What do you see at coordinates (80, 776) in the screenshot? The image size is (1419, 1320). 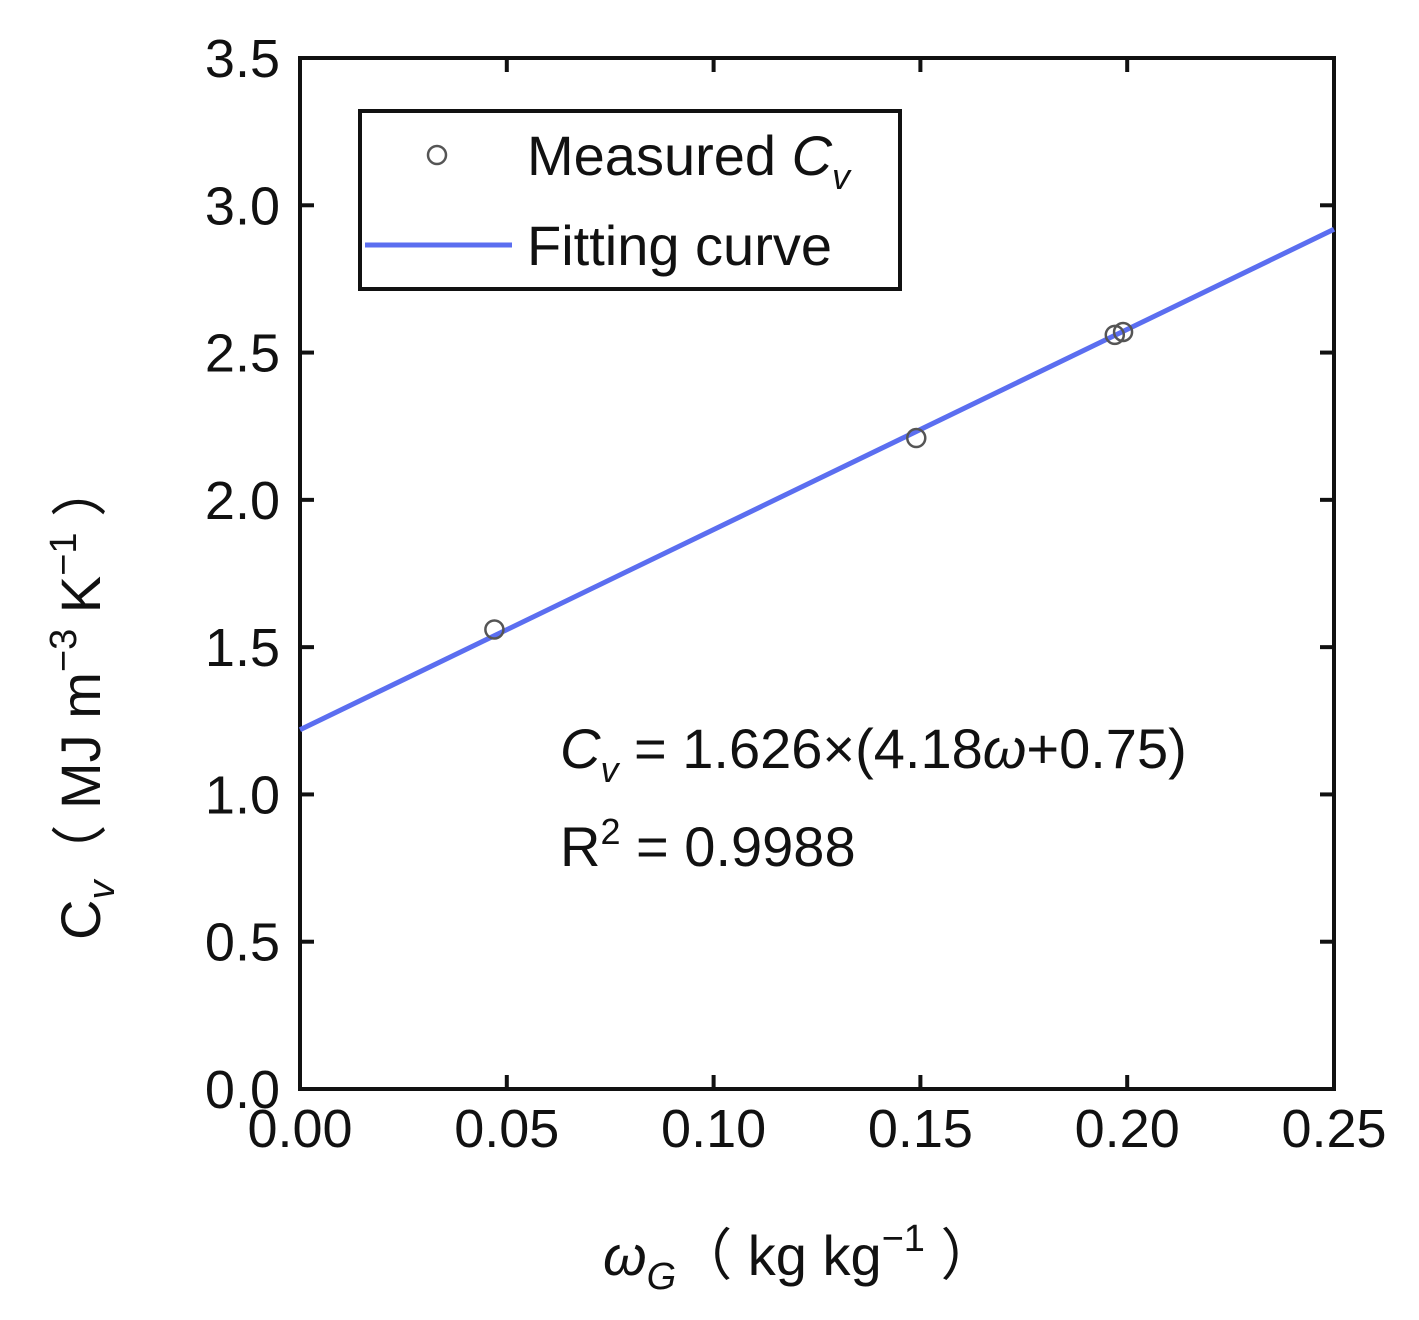 I see `y-axis-title-unit-open: （ MJ m` at bounding box center [80, 776].